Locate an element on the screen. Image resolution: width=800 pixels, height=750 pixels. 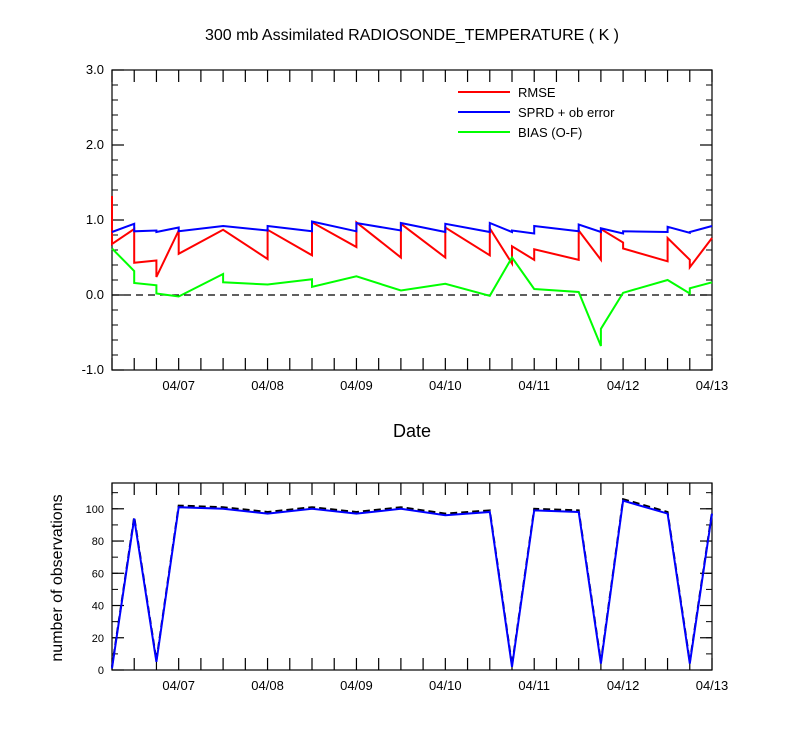
y-tick-label: 0 is located at coordinates (101, 671).